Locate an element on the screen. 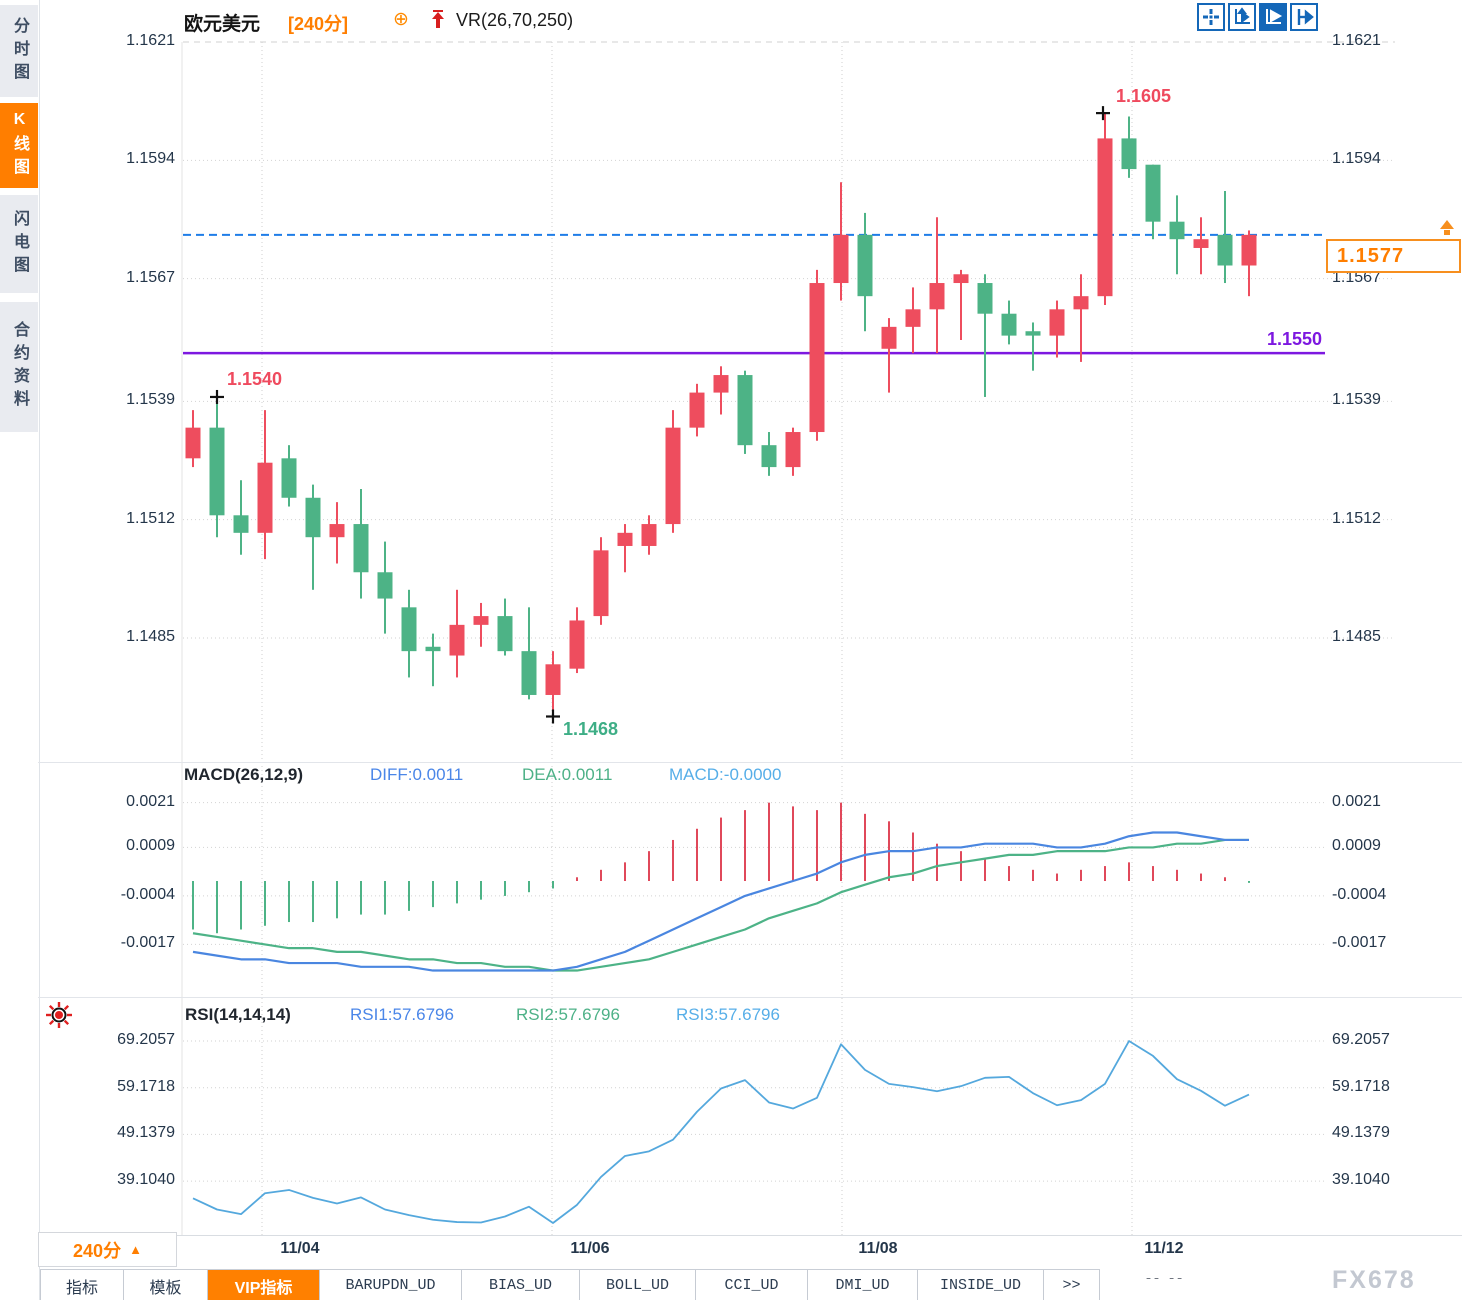 This screenshot has height=1300, width=1462. swing-low-label: 1.1468 is located at coordinates (591, 729).